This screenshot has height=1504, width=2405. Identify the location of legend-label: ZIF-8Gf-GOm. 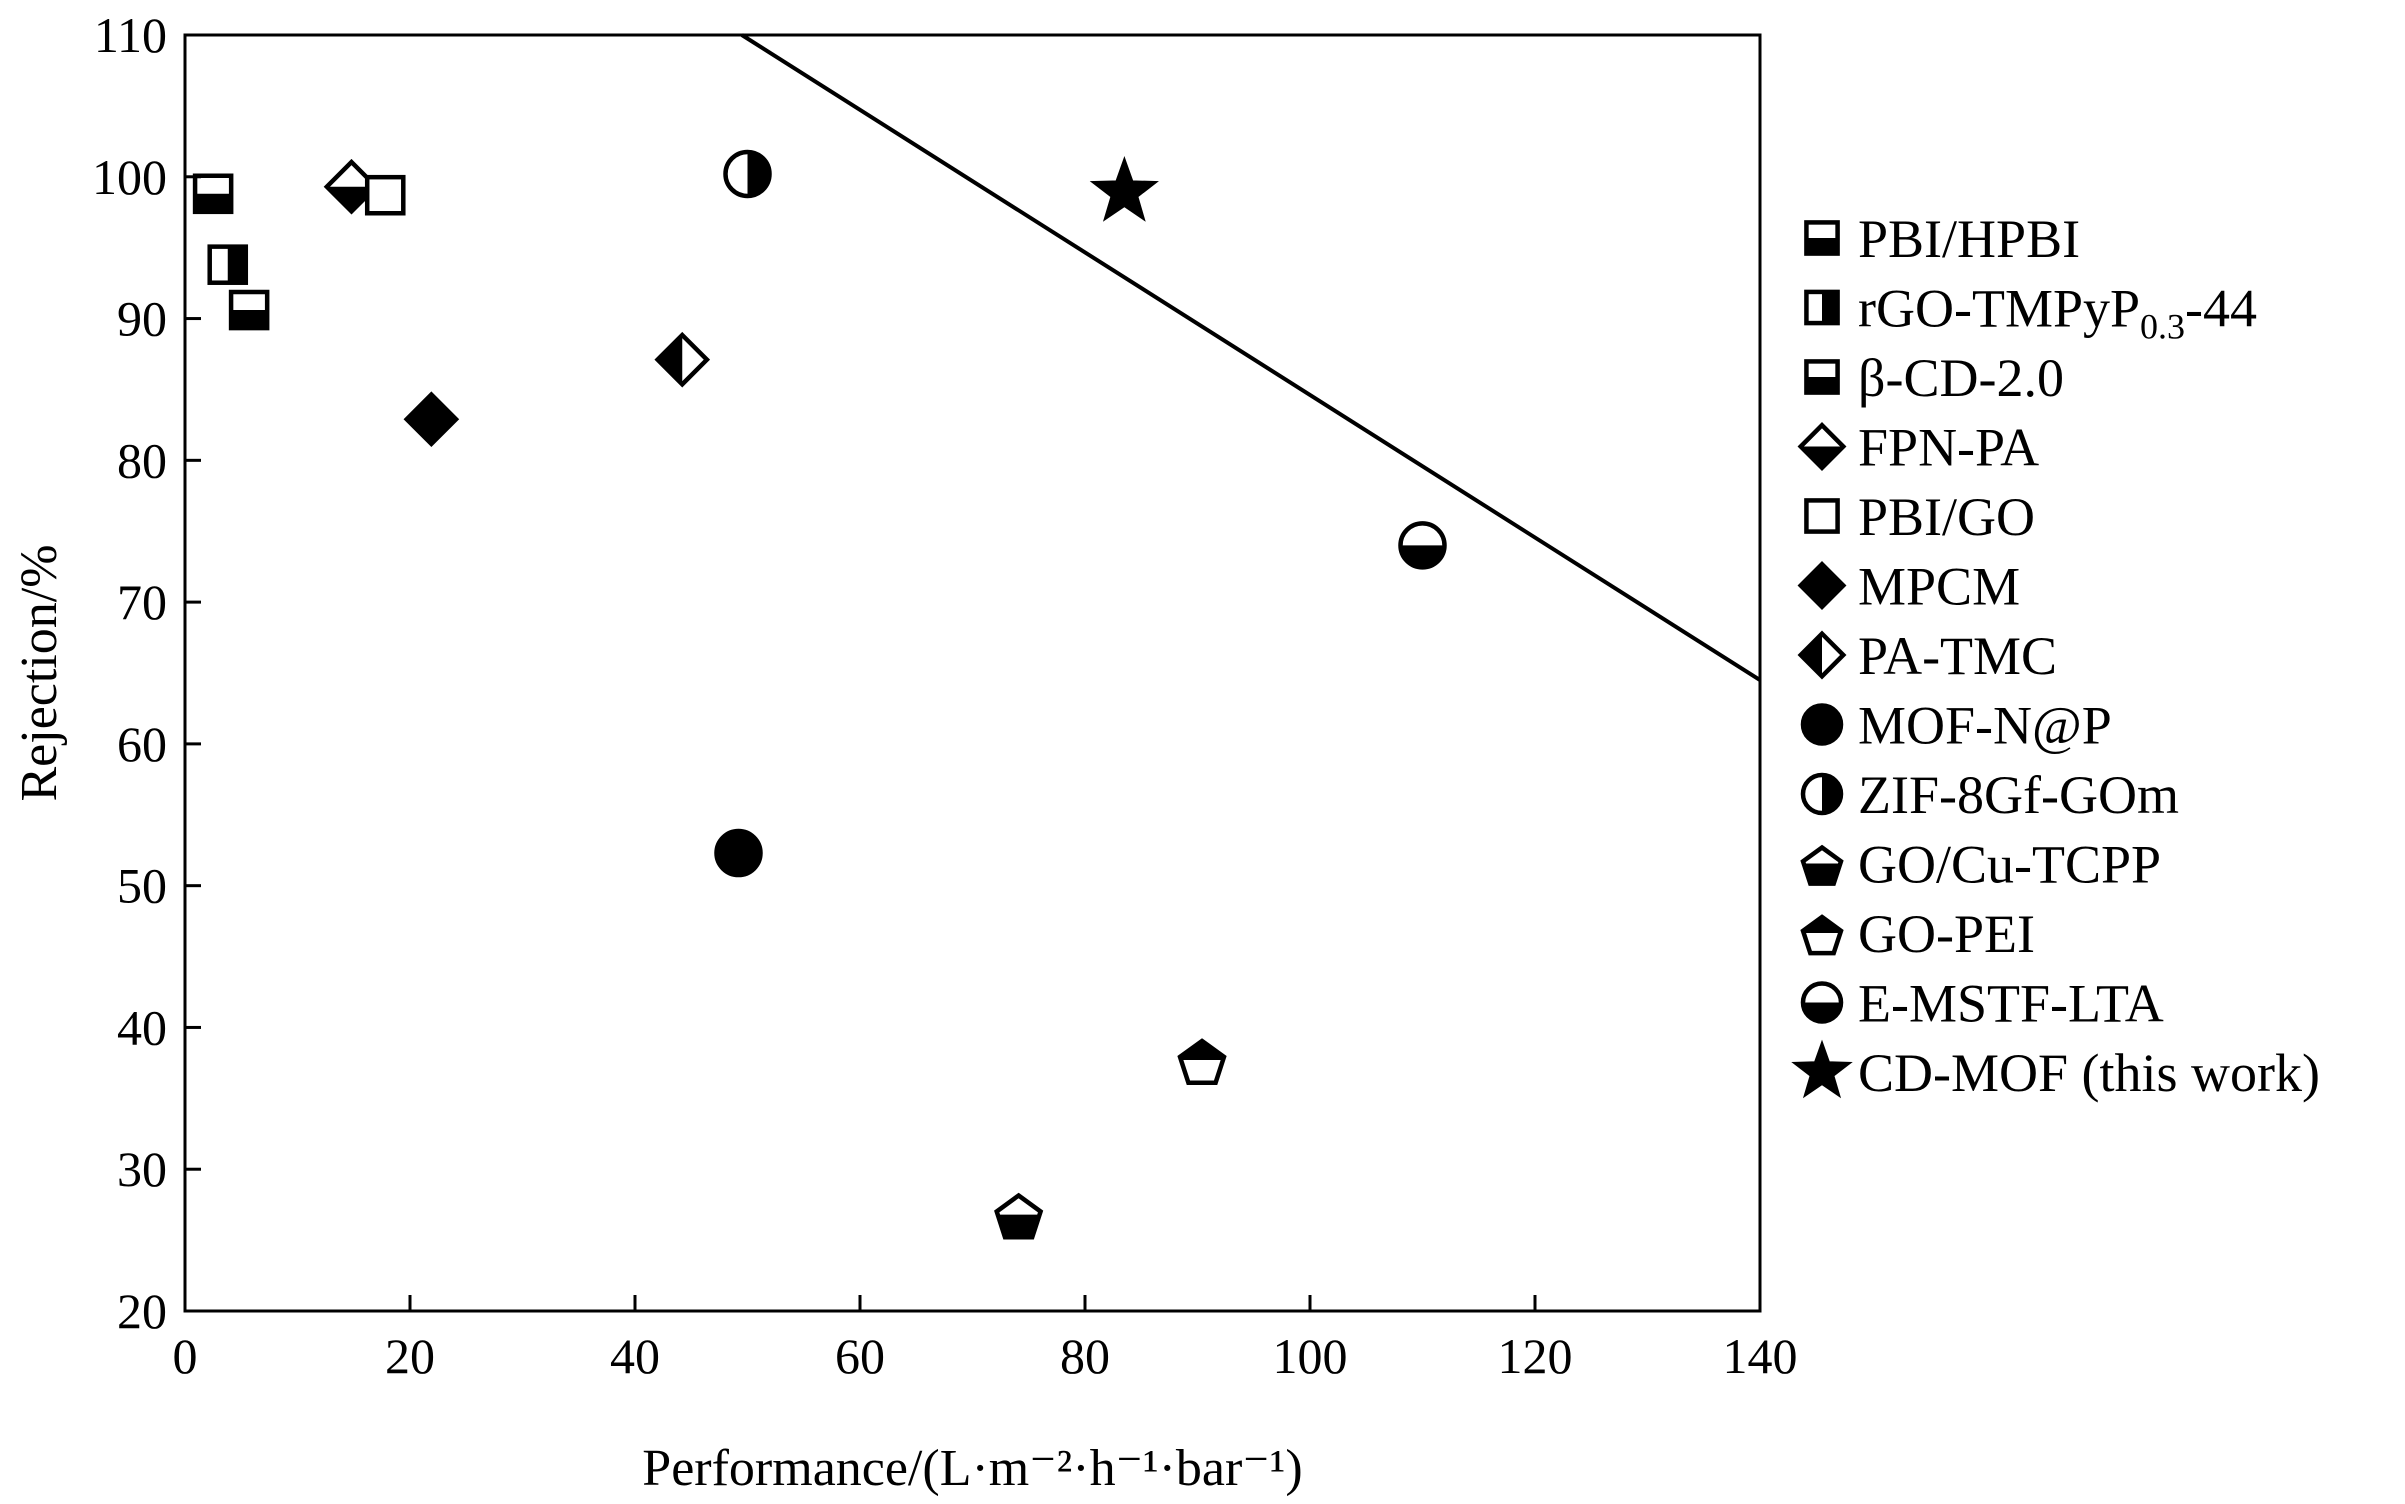
(2018, 795).